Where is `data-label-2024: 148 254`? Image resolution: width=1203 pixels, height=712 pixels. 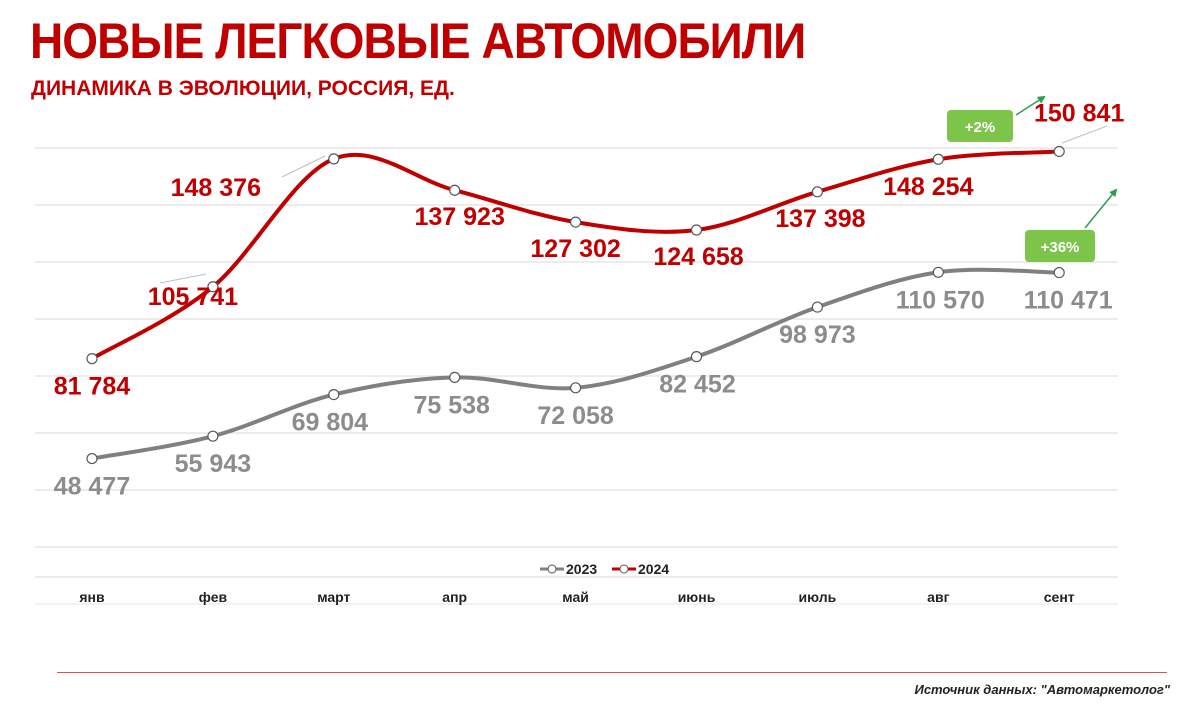 data-label-2024: 148 254 is located at coordinates (928, 187).